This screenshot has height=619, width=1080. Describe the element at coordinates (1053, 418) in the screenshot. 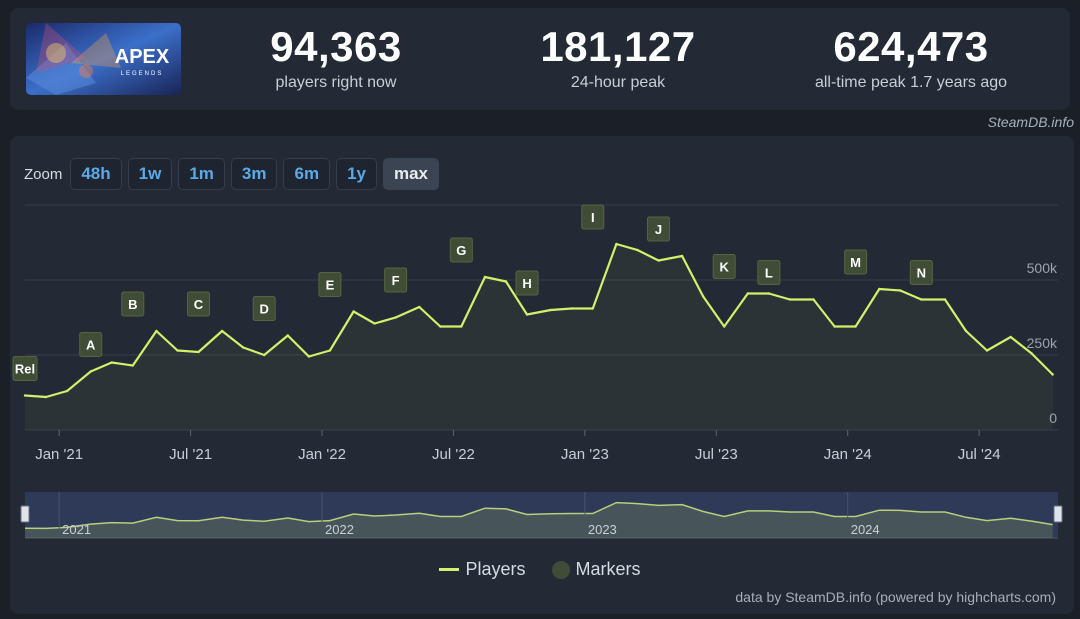

I see `y-tick-label: 0` at that location.